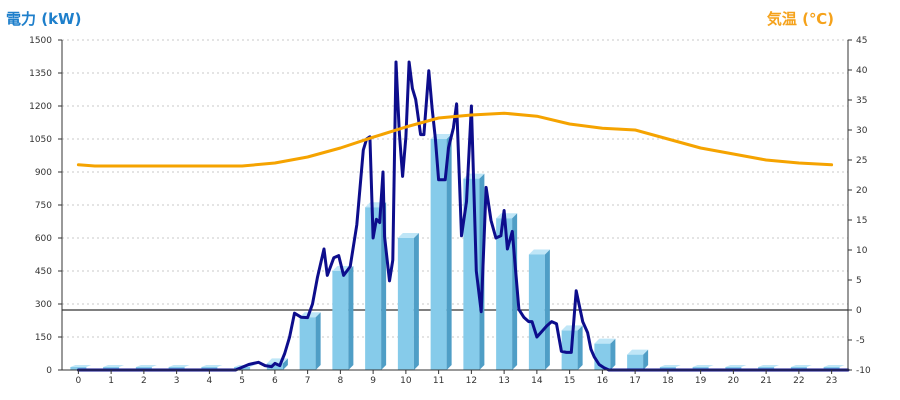  I want to click on right-tick-label: 25, so click(861, 161).